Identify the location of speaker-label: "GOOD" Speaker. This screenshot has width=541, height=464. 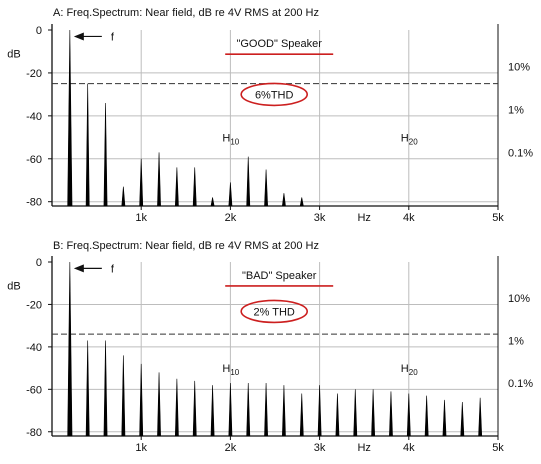
(279, 44).